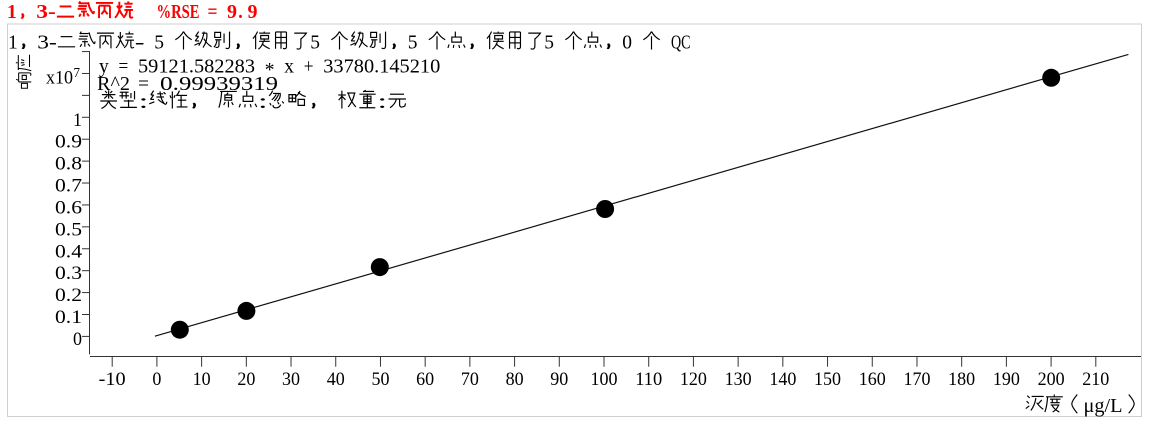 The height and width of the screenshot is (427, 1149). I want to click on svg-text: 170, so click(916, 379).